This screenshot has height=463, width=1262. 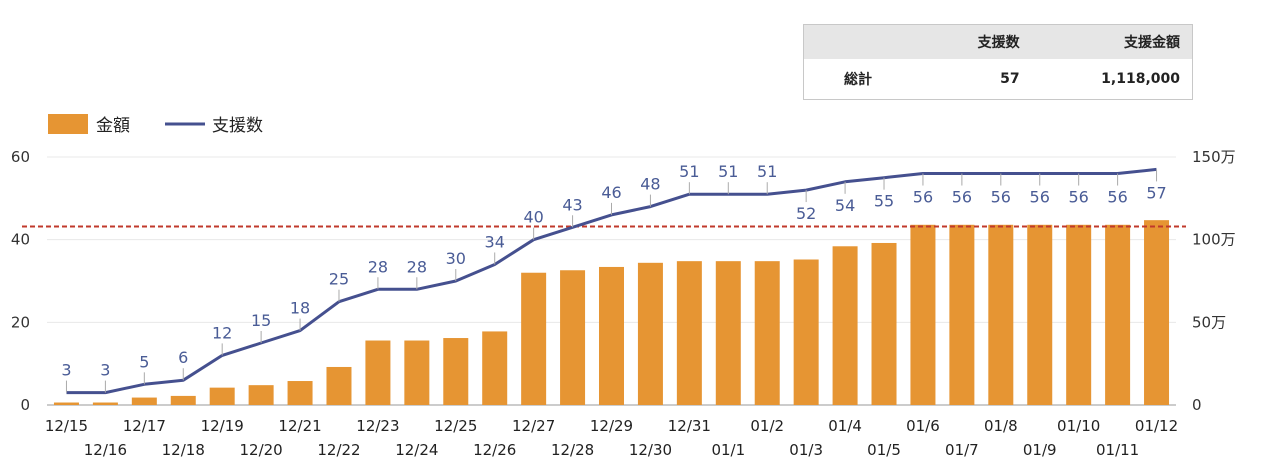 What do you see at coordinates (377, 426) in the screenshot?
I see `x-tick-label: 12/23` at bounding box center [377, 426].